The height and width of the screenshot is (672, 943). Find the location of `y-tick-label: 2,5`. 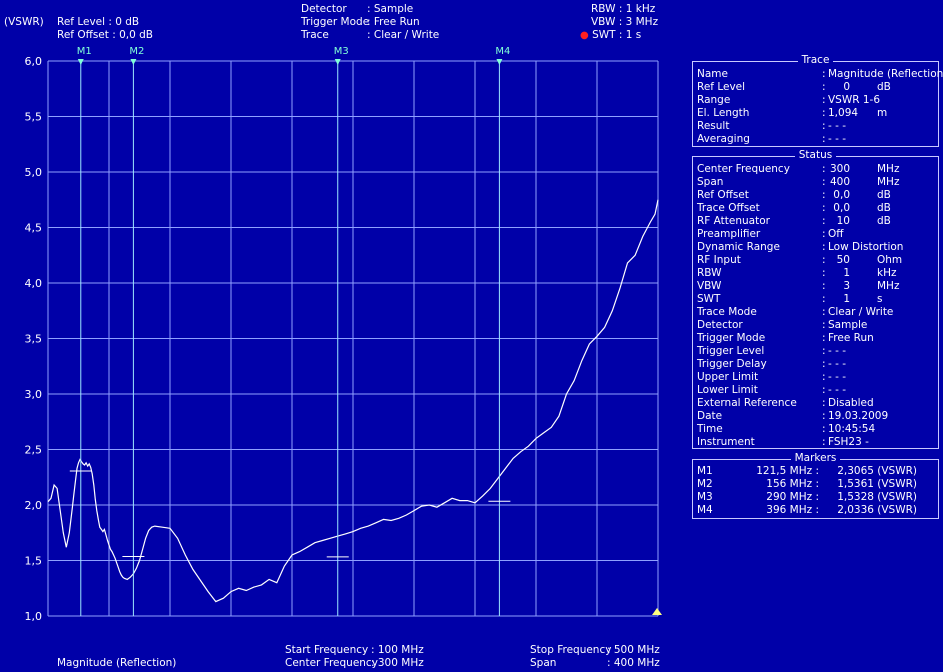

y-tick-label: 2,5 is located at coordinates (34, 450).